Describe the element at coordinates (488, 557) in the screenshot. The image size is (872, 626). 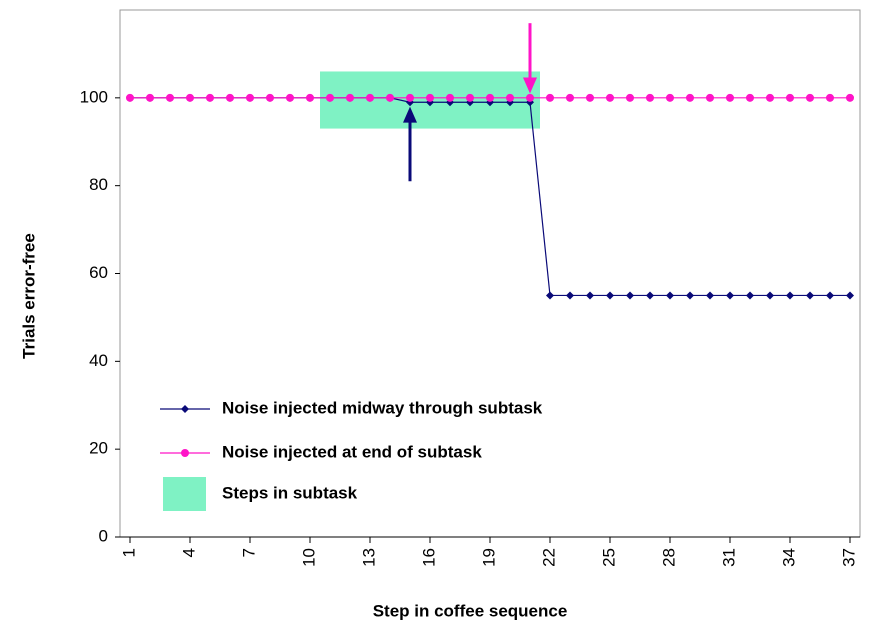
I see `x-tick-label: 19` at that location.